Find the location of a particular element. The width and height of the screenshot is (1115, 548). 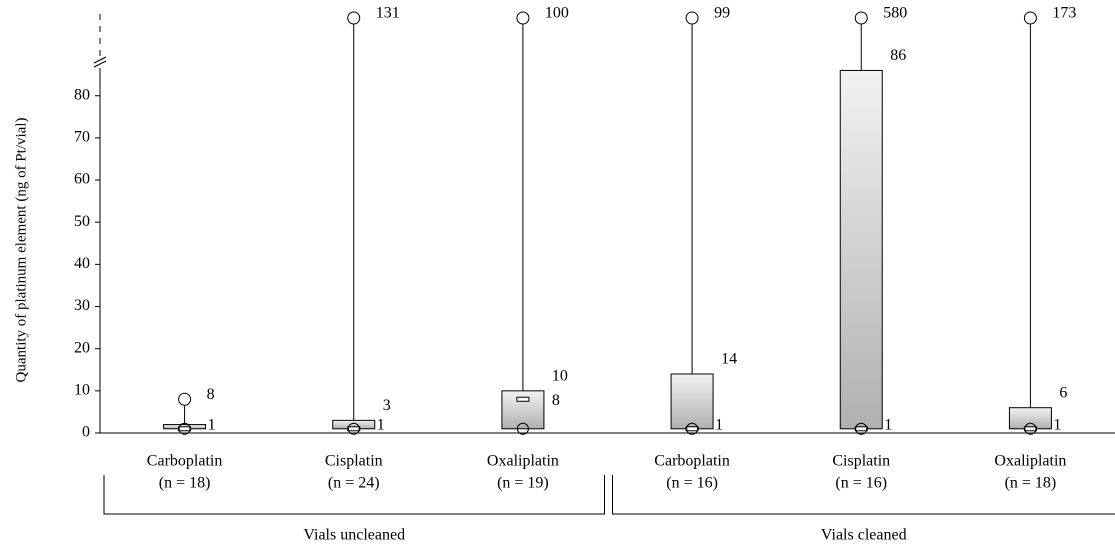

n-label: (n = 24) is located at coordinates (354, 483).